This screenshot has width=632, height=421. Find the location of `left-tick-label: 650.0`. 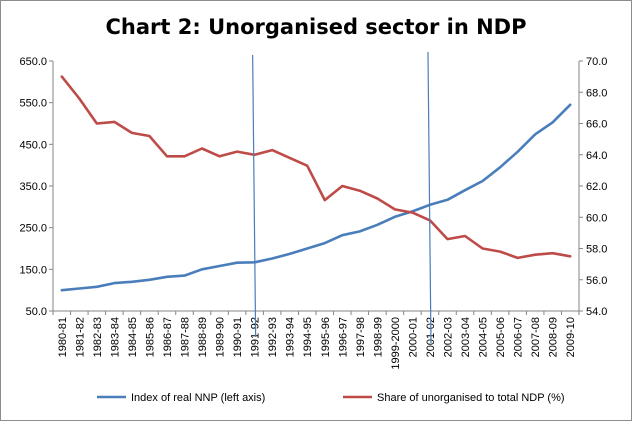

left-tick-label: 650.0 is located at coordinates (33, 62).